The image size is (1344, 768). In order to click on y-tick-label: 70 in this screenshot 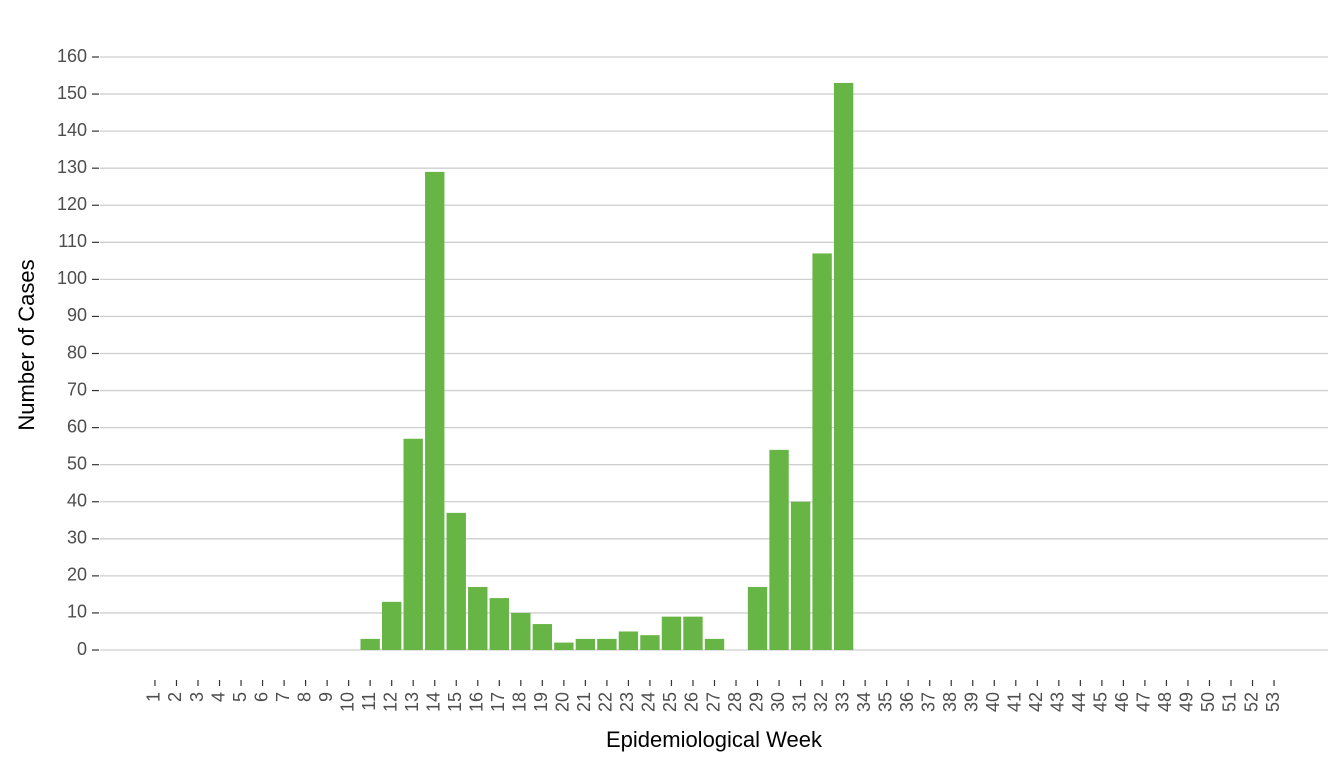, I will do `click(77, 389)`.